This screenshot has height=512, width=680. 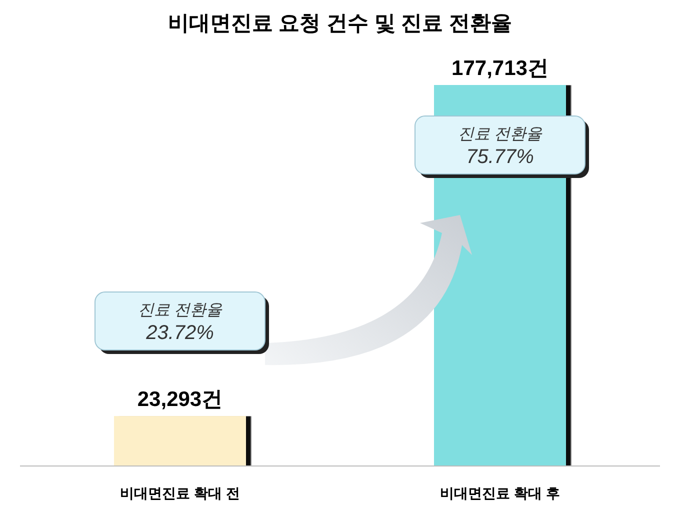 What do you see at coordinates (180, 400) in the screenshot?
I see `data-label: 23,293건` at bounding box center [180, 400].